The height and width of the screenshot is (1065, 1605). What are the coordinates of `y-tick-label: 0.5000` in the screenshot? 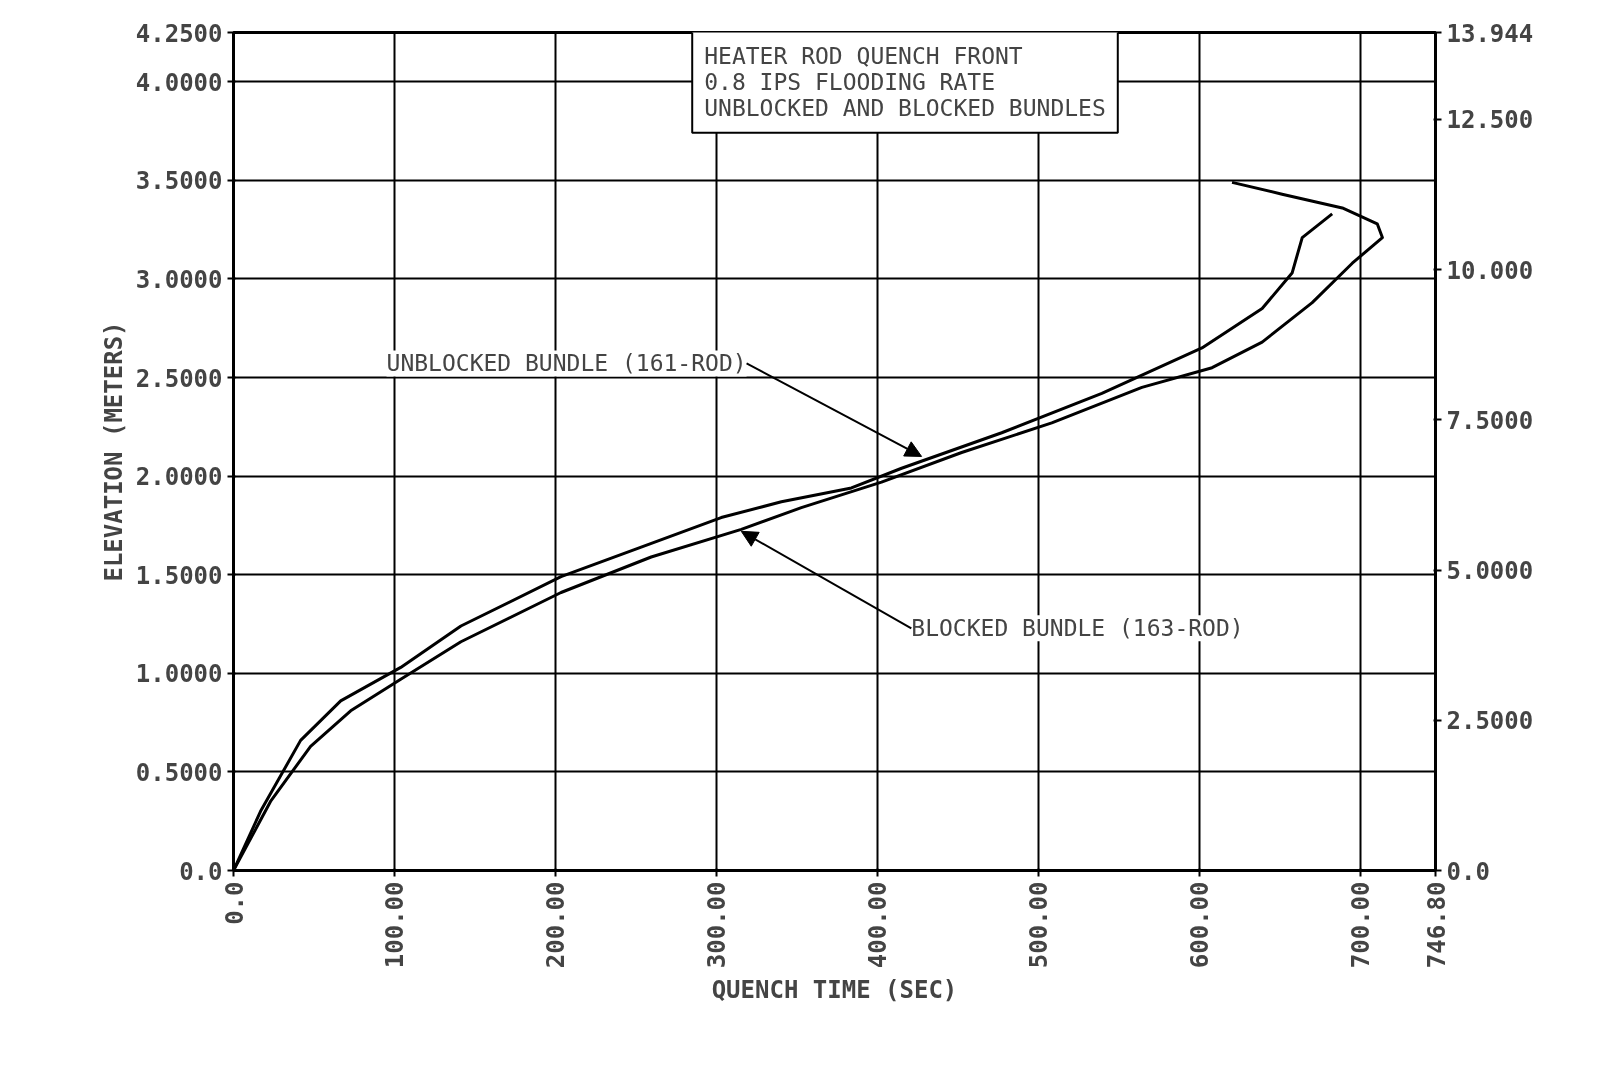 It's located at (179, 772).